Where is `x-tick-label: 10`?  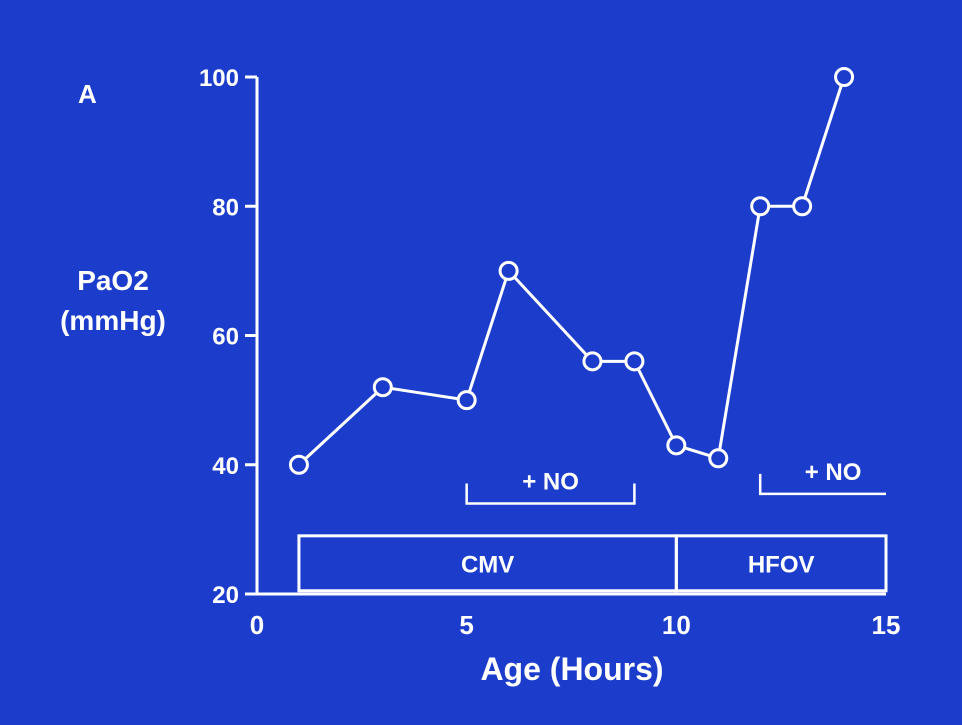
x-tick-label: 10 is located at coordinates (676, 625).